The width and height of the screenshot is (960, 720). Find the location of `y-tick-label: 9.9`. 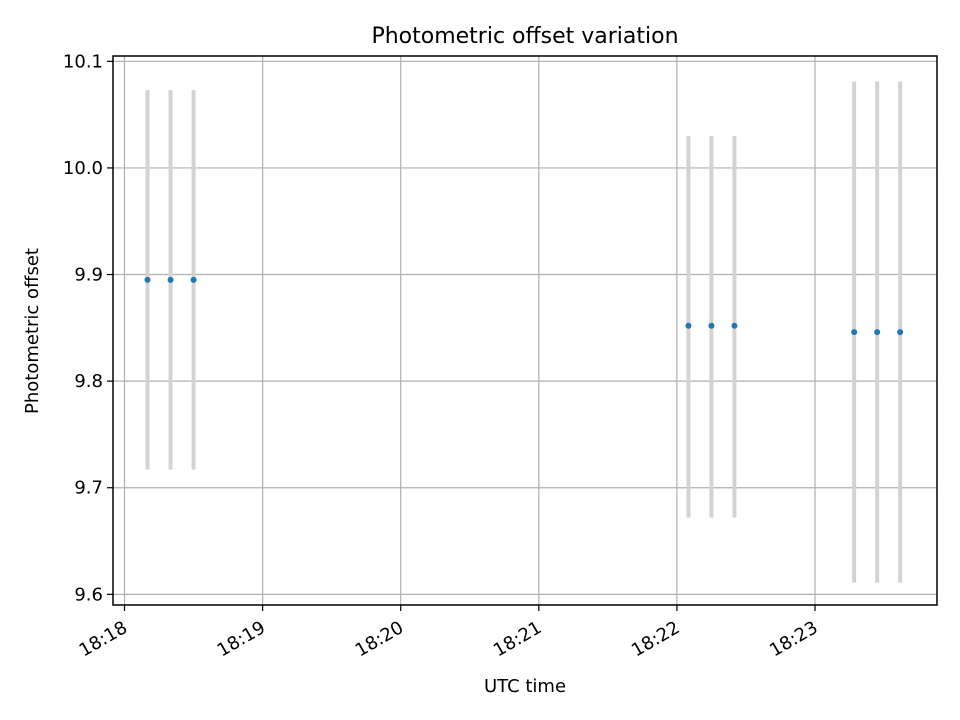

y-tick-label: 9.9 is located at coordinates (88, 275).